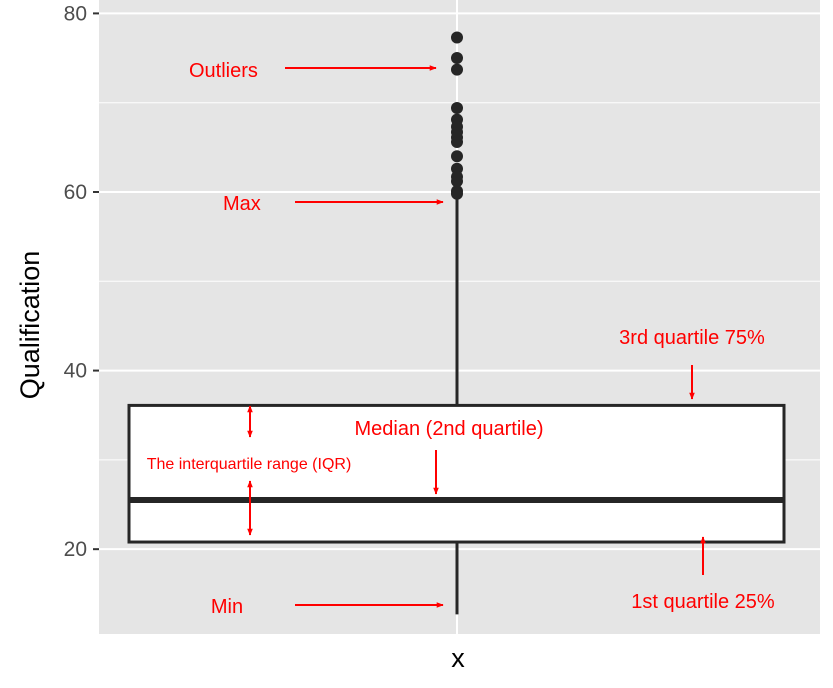  Describe the element at coordinates (223, 71) in the screenshot. I see `outliers-label: Outliers` at that location.